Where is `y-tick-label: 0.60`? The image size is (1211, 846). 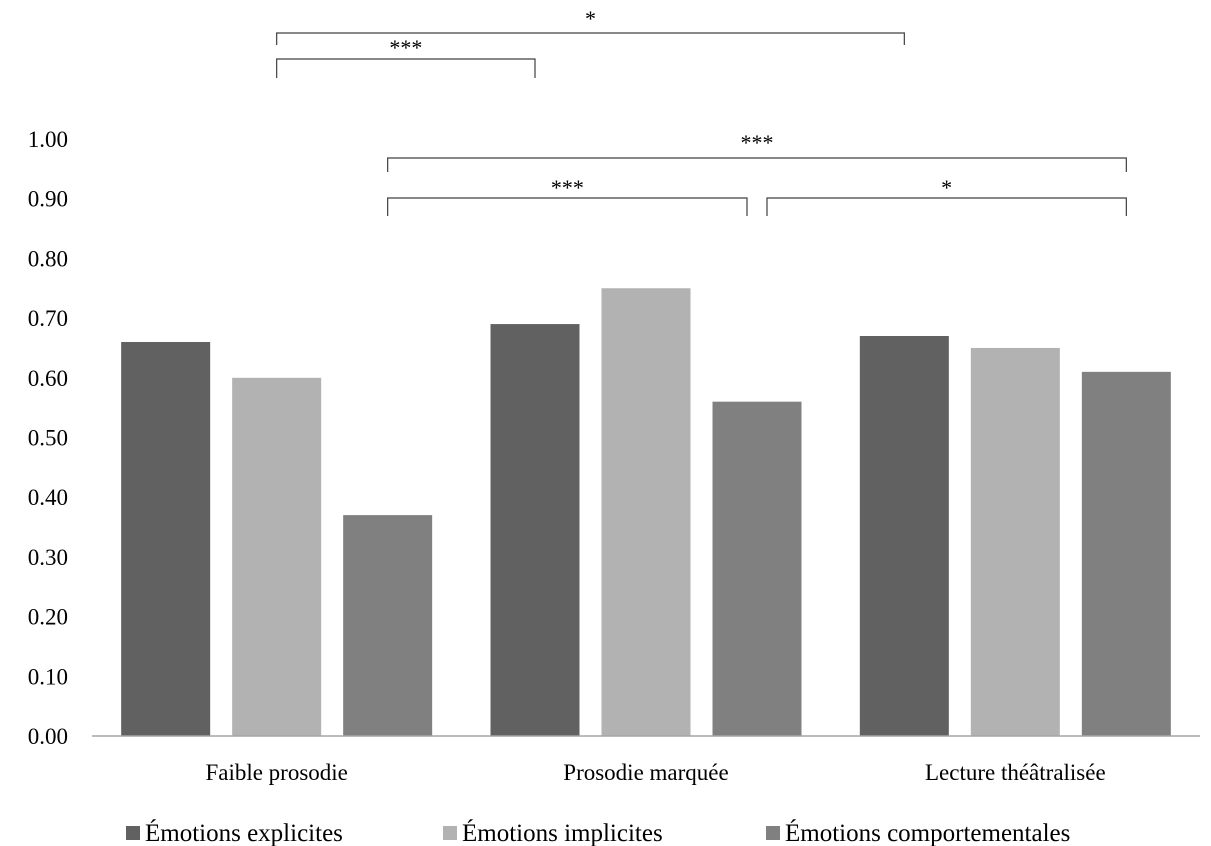
y-tick-label: 0.60 is located at coordinates (48, 378).